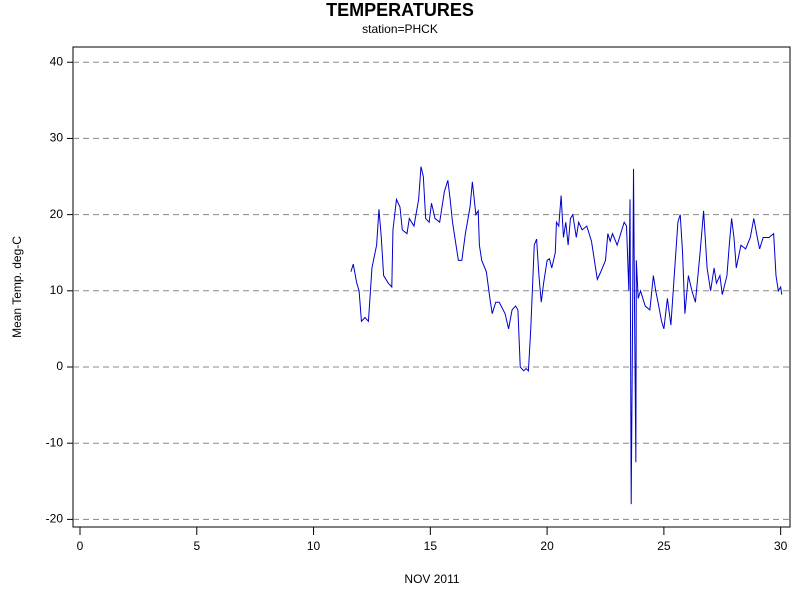 This screenshot has width=800, height=600. Describe the element at coordinates (57, 214) in the screenshot. I see `y-tick-label: 20` at that location.